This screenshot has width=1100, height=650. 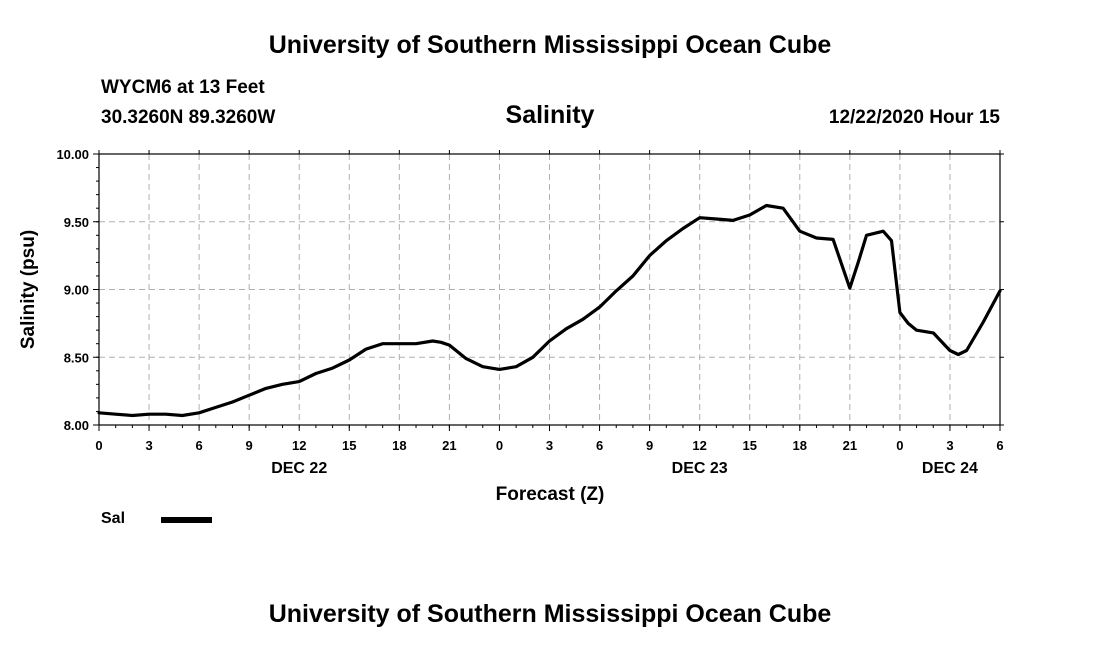 What do you see at coordinates (76, 290) in the screenshot?
I see `y-tick-label: 9.00` at bounding box center [76, 290].